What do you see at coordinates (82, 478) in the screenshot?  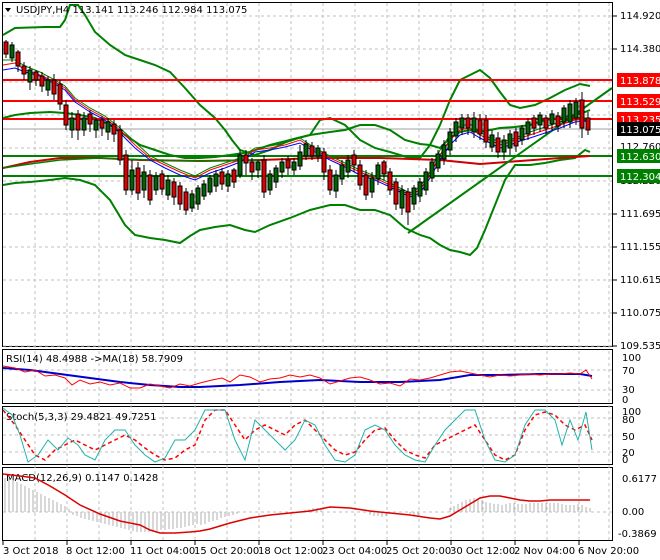 I see `macd-label: MACD(12,26,9) 0.1147 0.1428` at bounding box center [82, 478].